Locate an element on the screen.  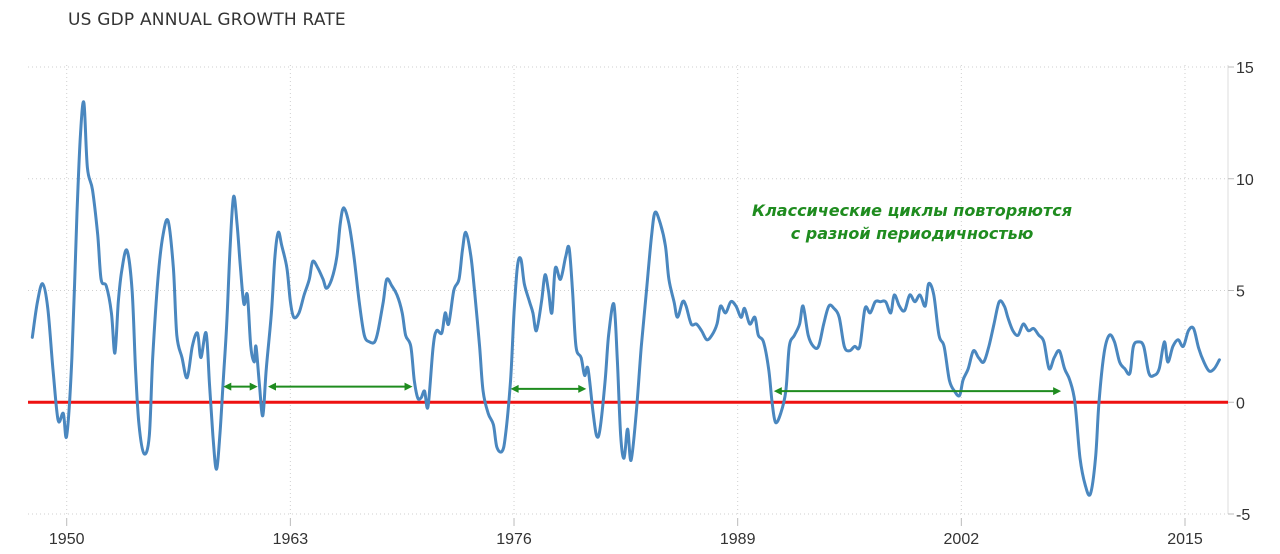
x-tick-label: 1950 is located at coordinates (67, 539).